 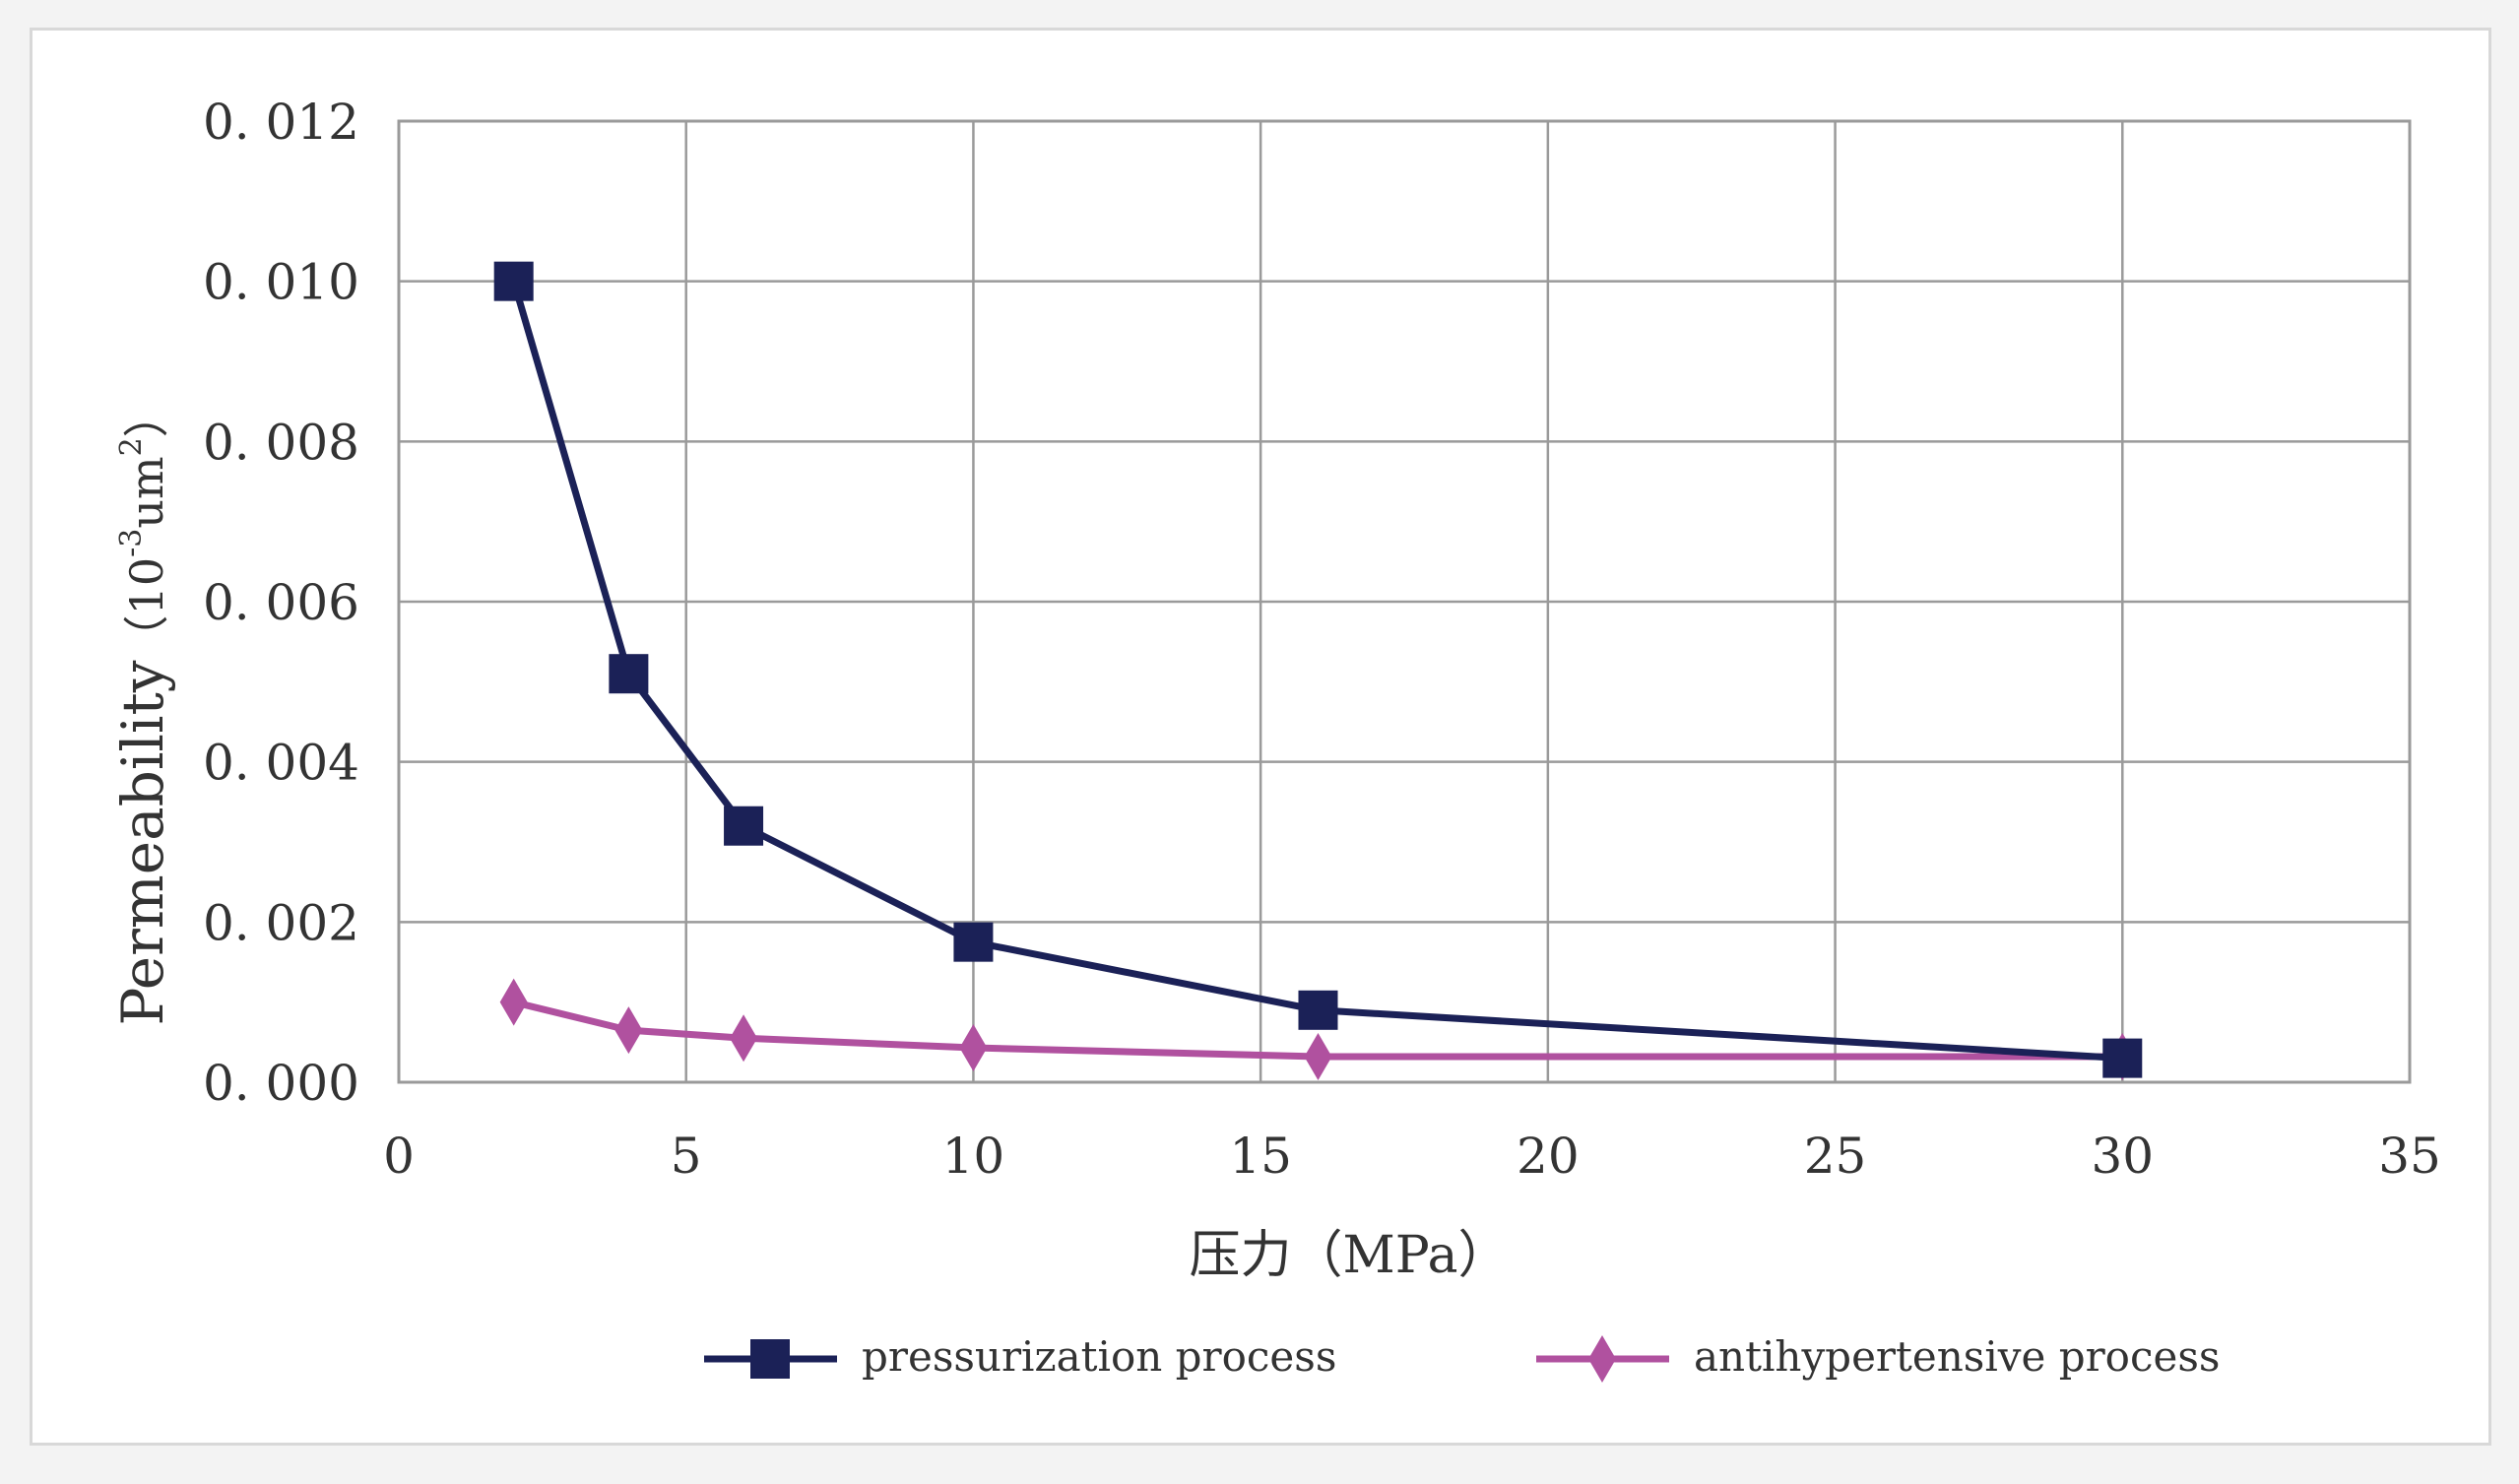 I want to click on legend-label: antihypertensive process, so click(x=1957, y=1356).